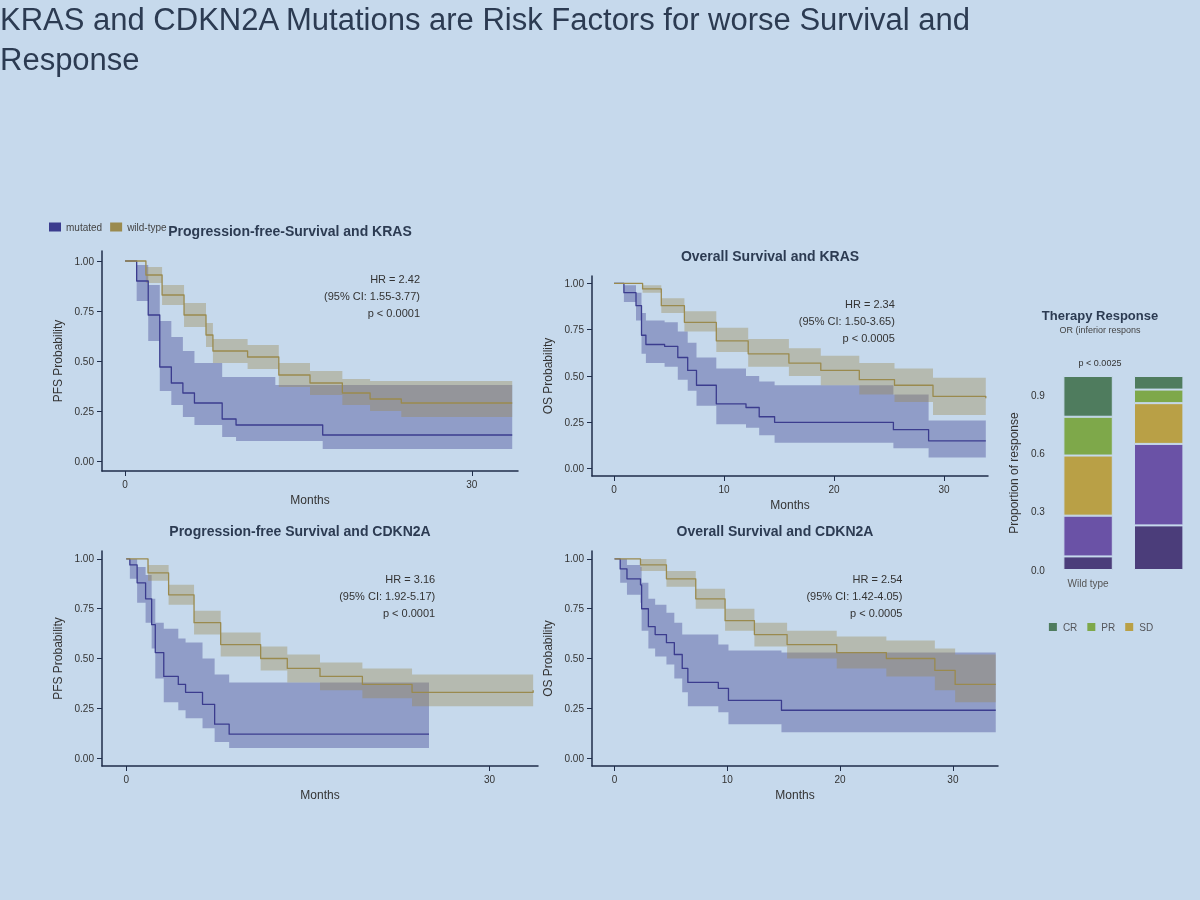 Image resolution: width=1200 pixels, height=900 pixels. What do you see at coordinates (290, 231) in the screenshot?
I see `chart-title: Progression-free-Survival and KRAS` at bounding box center [290, 231].